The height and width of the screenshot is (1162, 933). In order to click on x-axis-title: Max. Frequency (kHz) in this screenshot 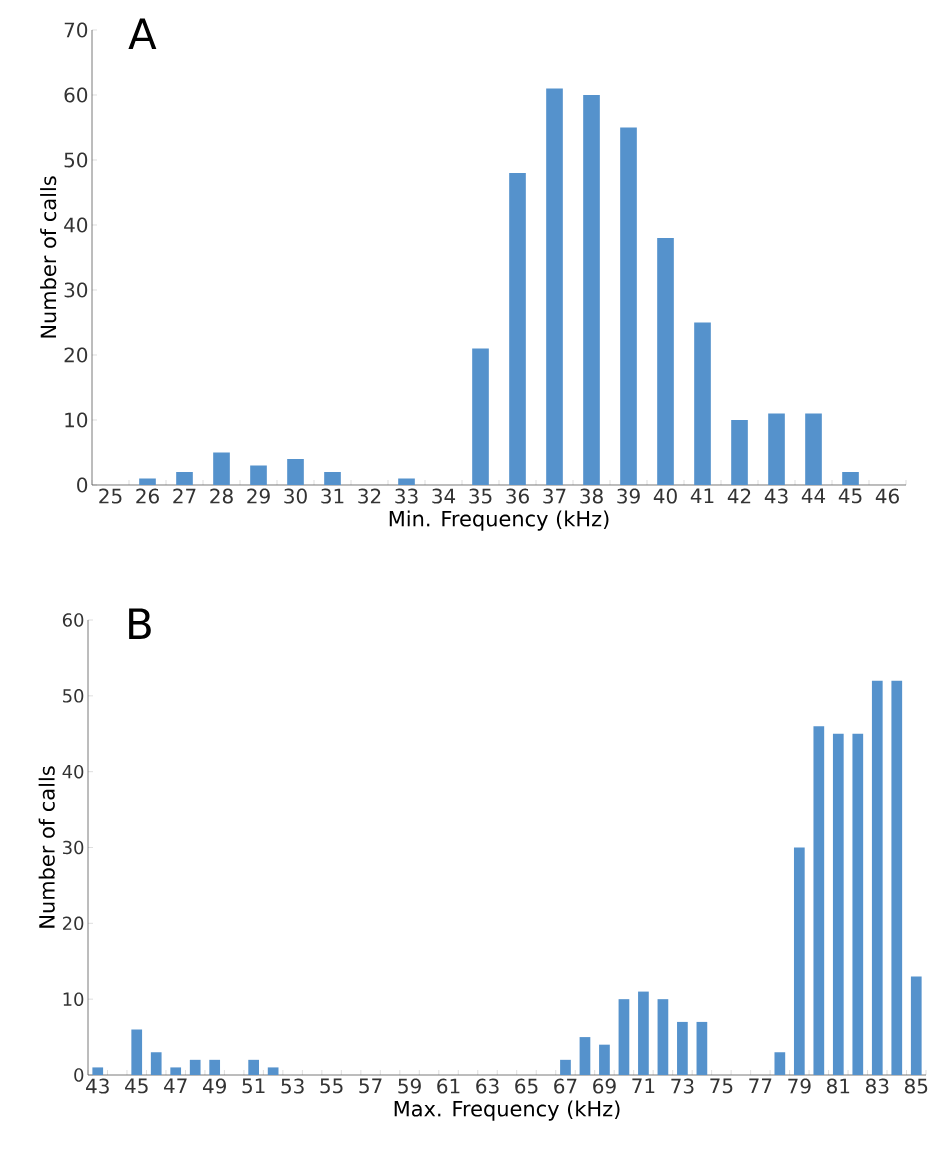, I will do `click(507, 1110)`.